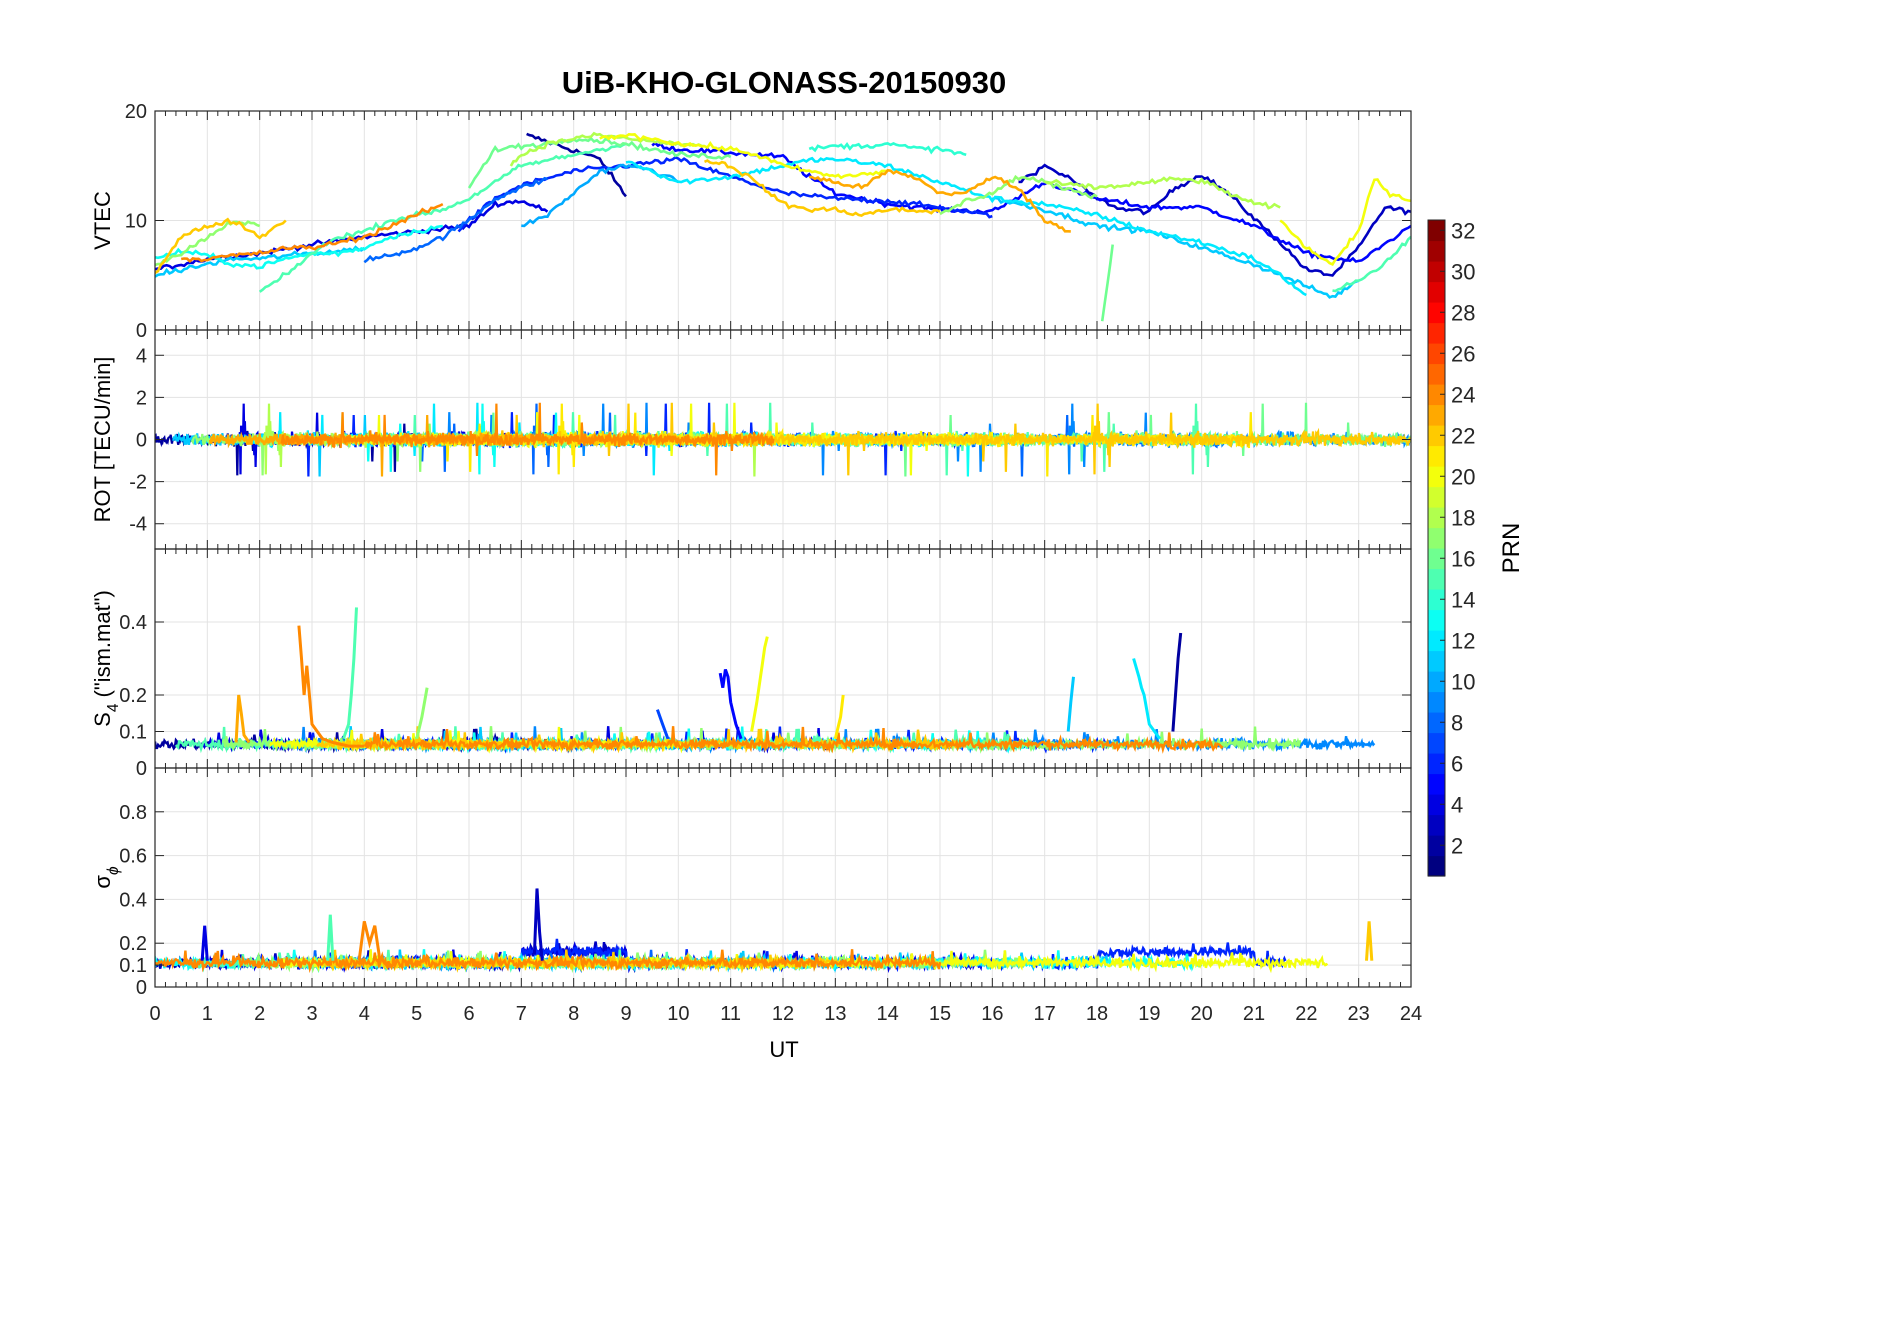  Describe the element at coordinates (678, 1014) in the screenshot. I see `x-tick-label: 10` at that location.